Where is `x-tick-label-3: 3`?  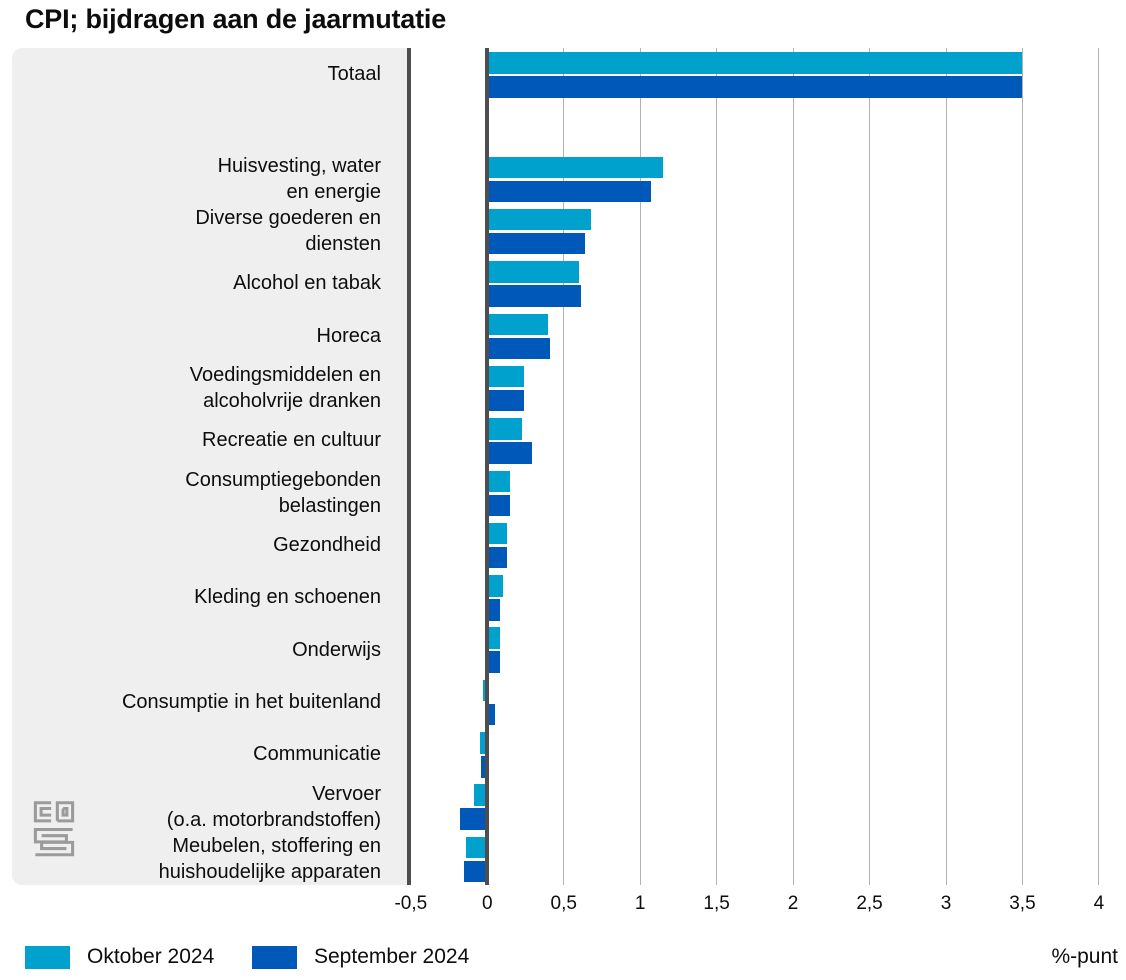
x-tick-label-3: 3 is located at coordinates (946, 903).